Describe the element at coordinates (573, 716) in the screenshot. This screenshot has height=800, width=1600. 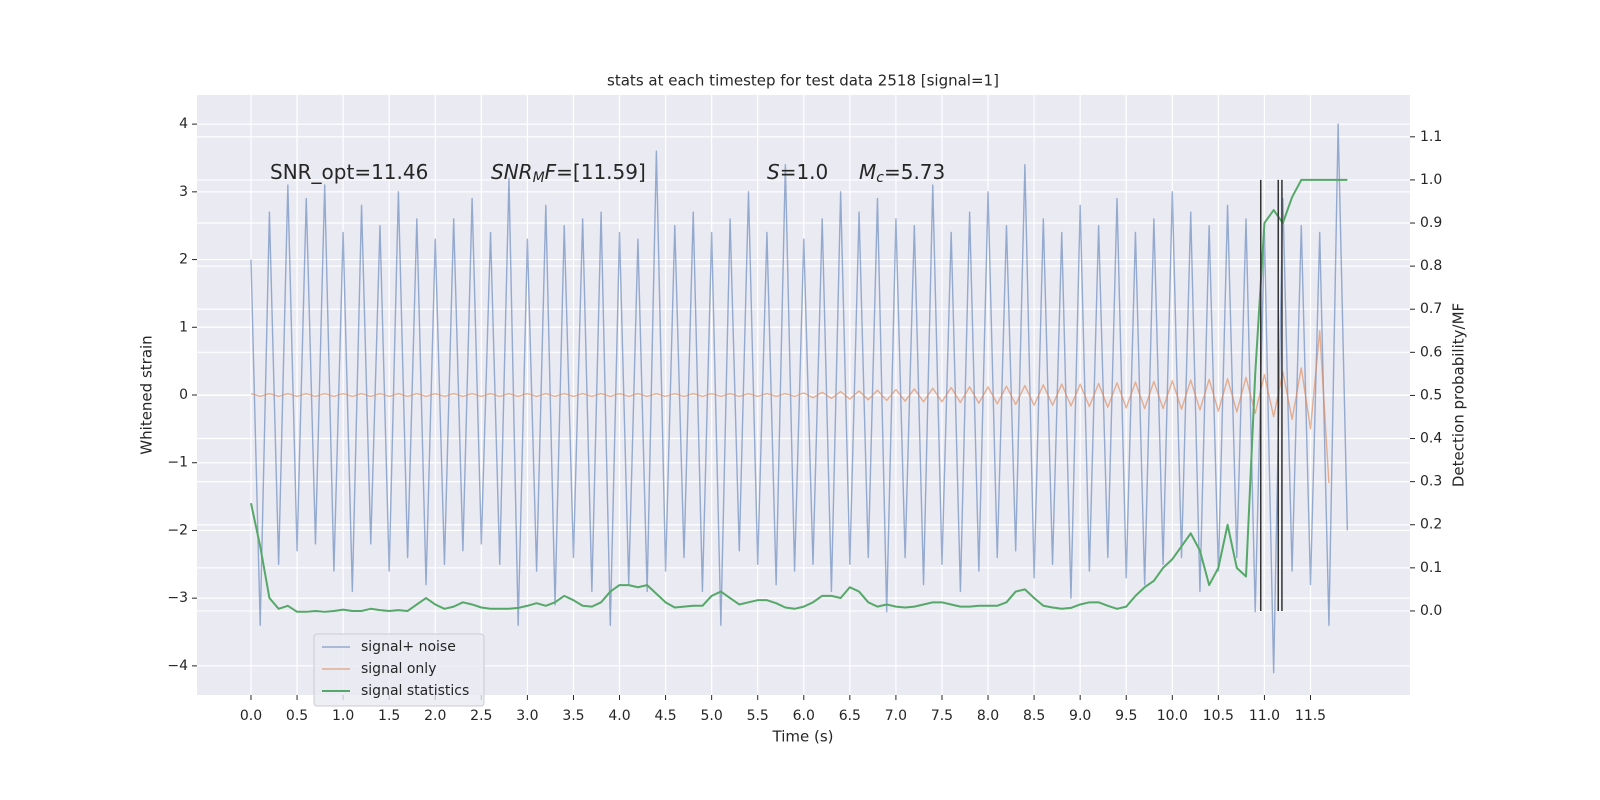
I see `x-tick-label: 3.5` at that location.